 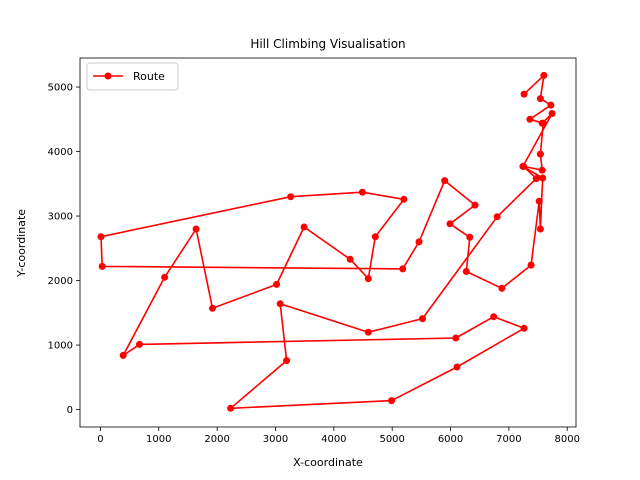 I want to click on chart-title: Hill Climbing Visualisation, so click(x=327, y=44).